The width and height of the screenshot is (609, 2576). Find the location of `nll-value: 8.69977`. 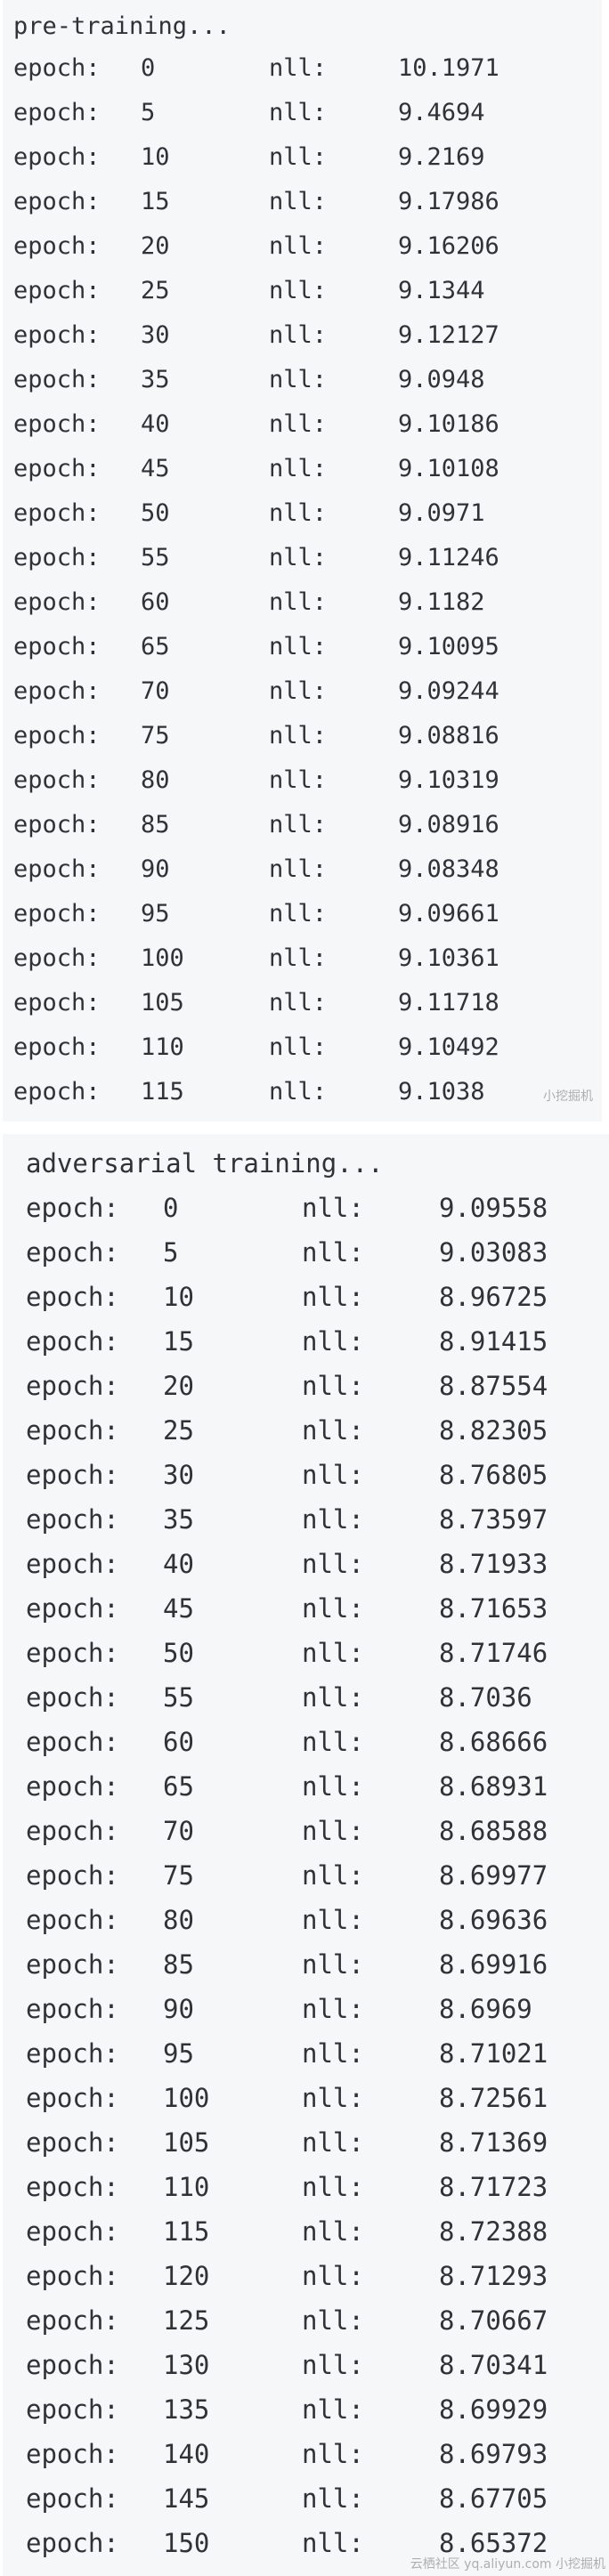

nll-value: 8.69977 is located at coordinates (493, 1876).